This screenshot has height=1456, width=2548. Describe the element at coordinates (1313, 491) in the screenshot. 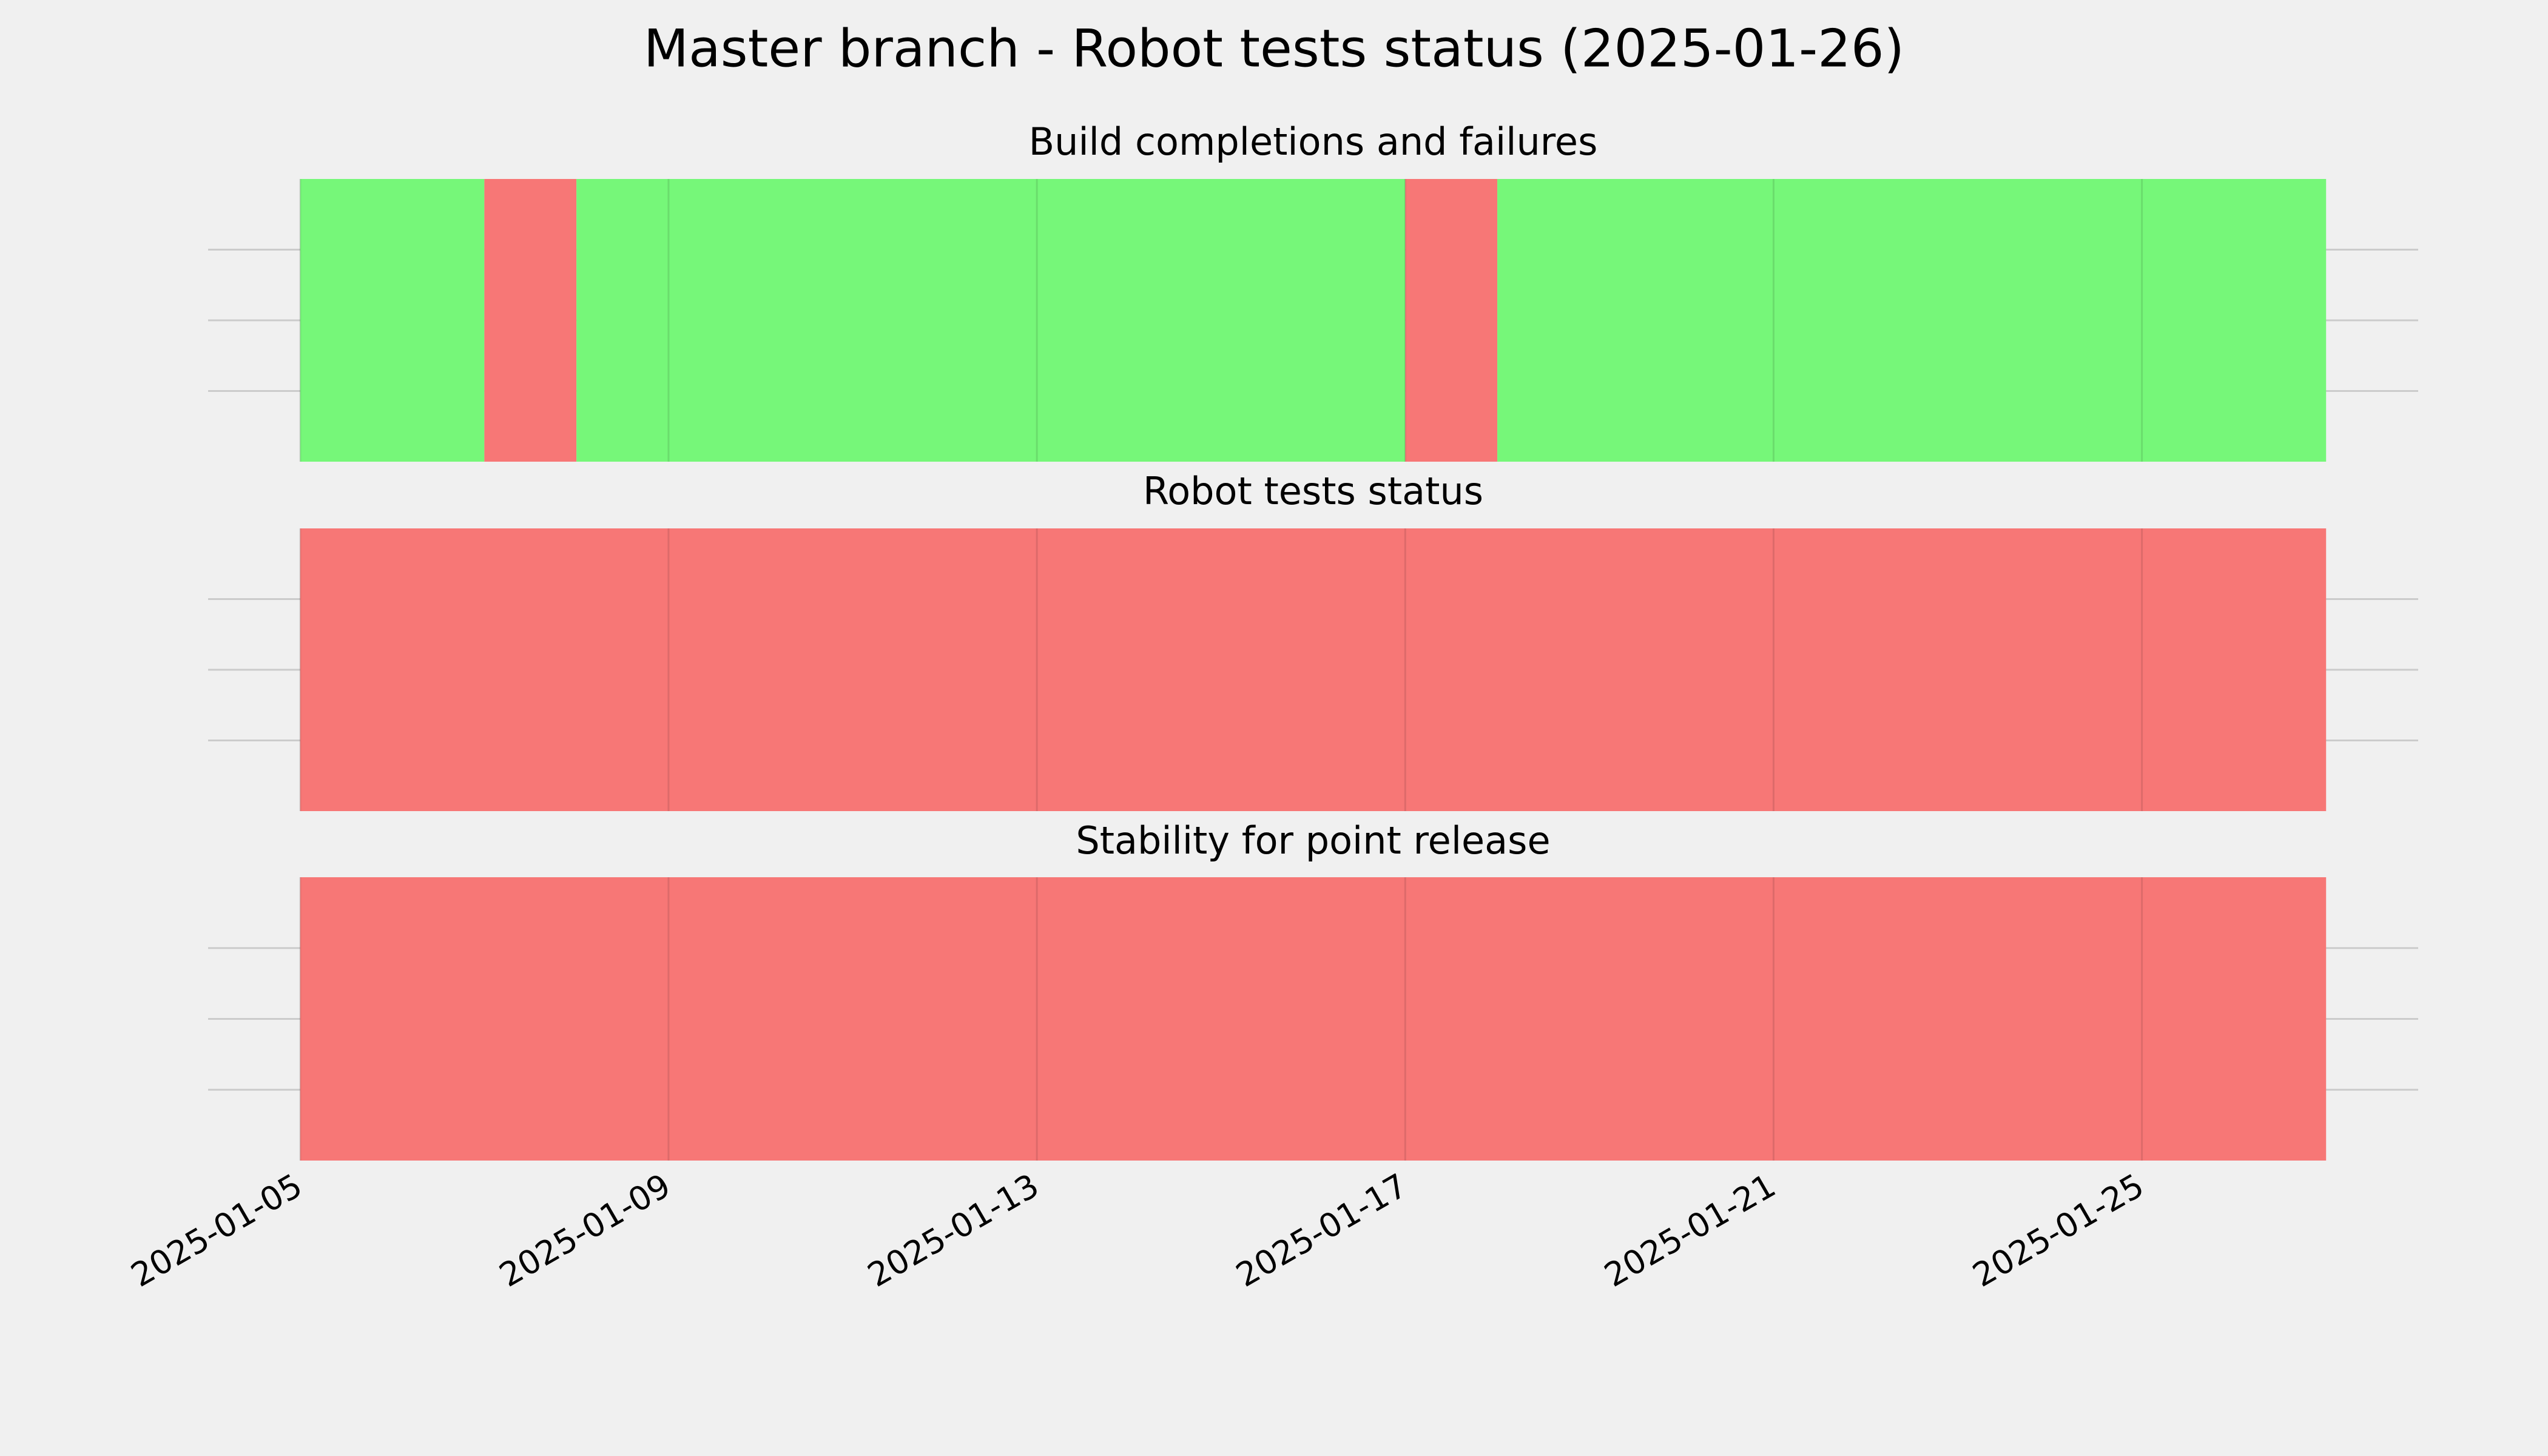

I see `subplot-title: Robot tests status` at that location.